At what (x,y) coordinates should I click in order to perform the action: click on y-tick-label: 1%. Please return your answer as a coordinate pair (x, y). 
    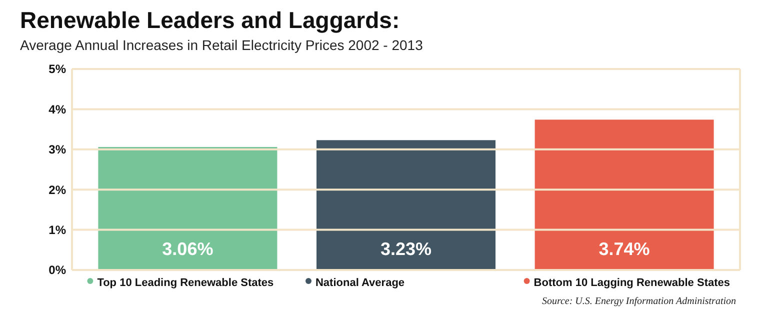
    Looking at the image, I should click on (57, 230).